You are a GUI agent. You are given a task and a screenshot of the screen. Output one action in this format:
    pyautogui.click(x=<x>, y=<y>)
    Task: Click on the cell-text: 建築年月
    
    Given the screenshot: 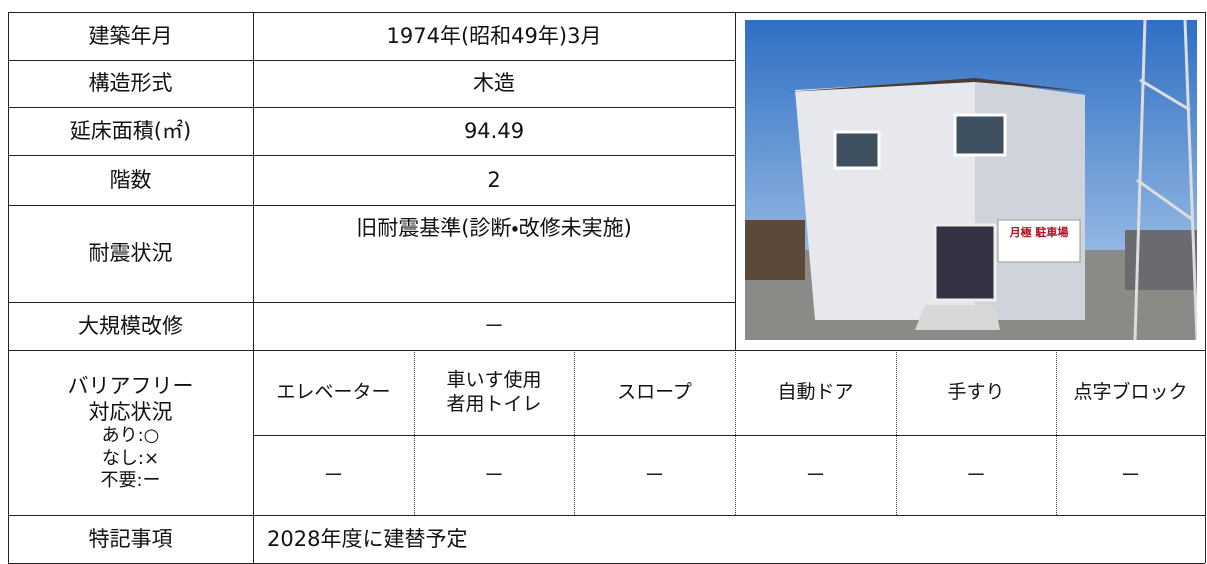 What is the action you would take?
    pyautogui.click(x=130, y=35)
    